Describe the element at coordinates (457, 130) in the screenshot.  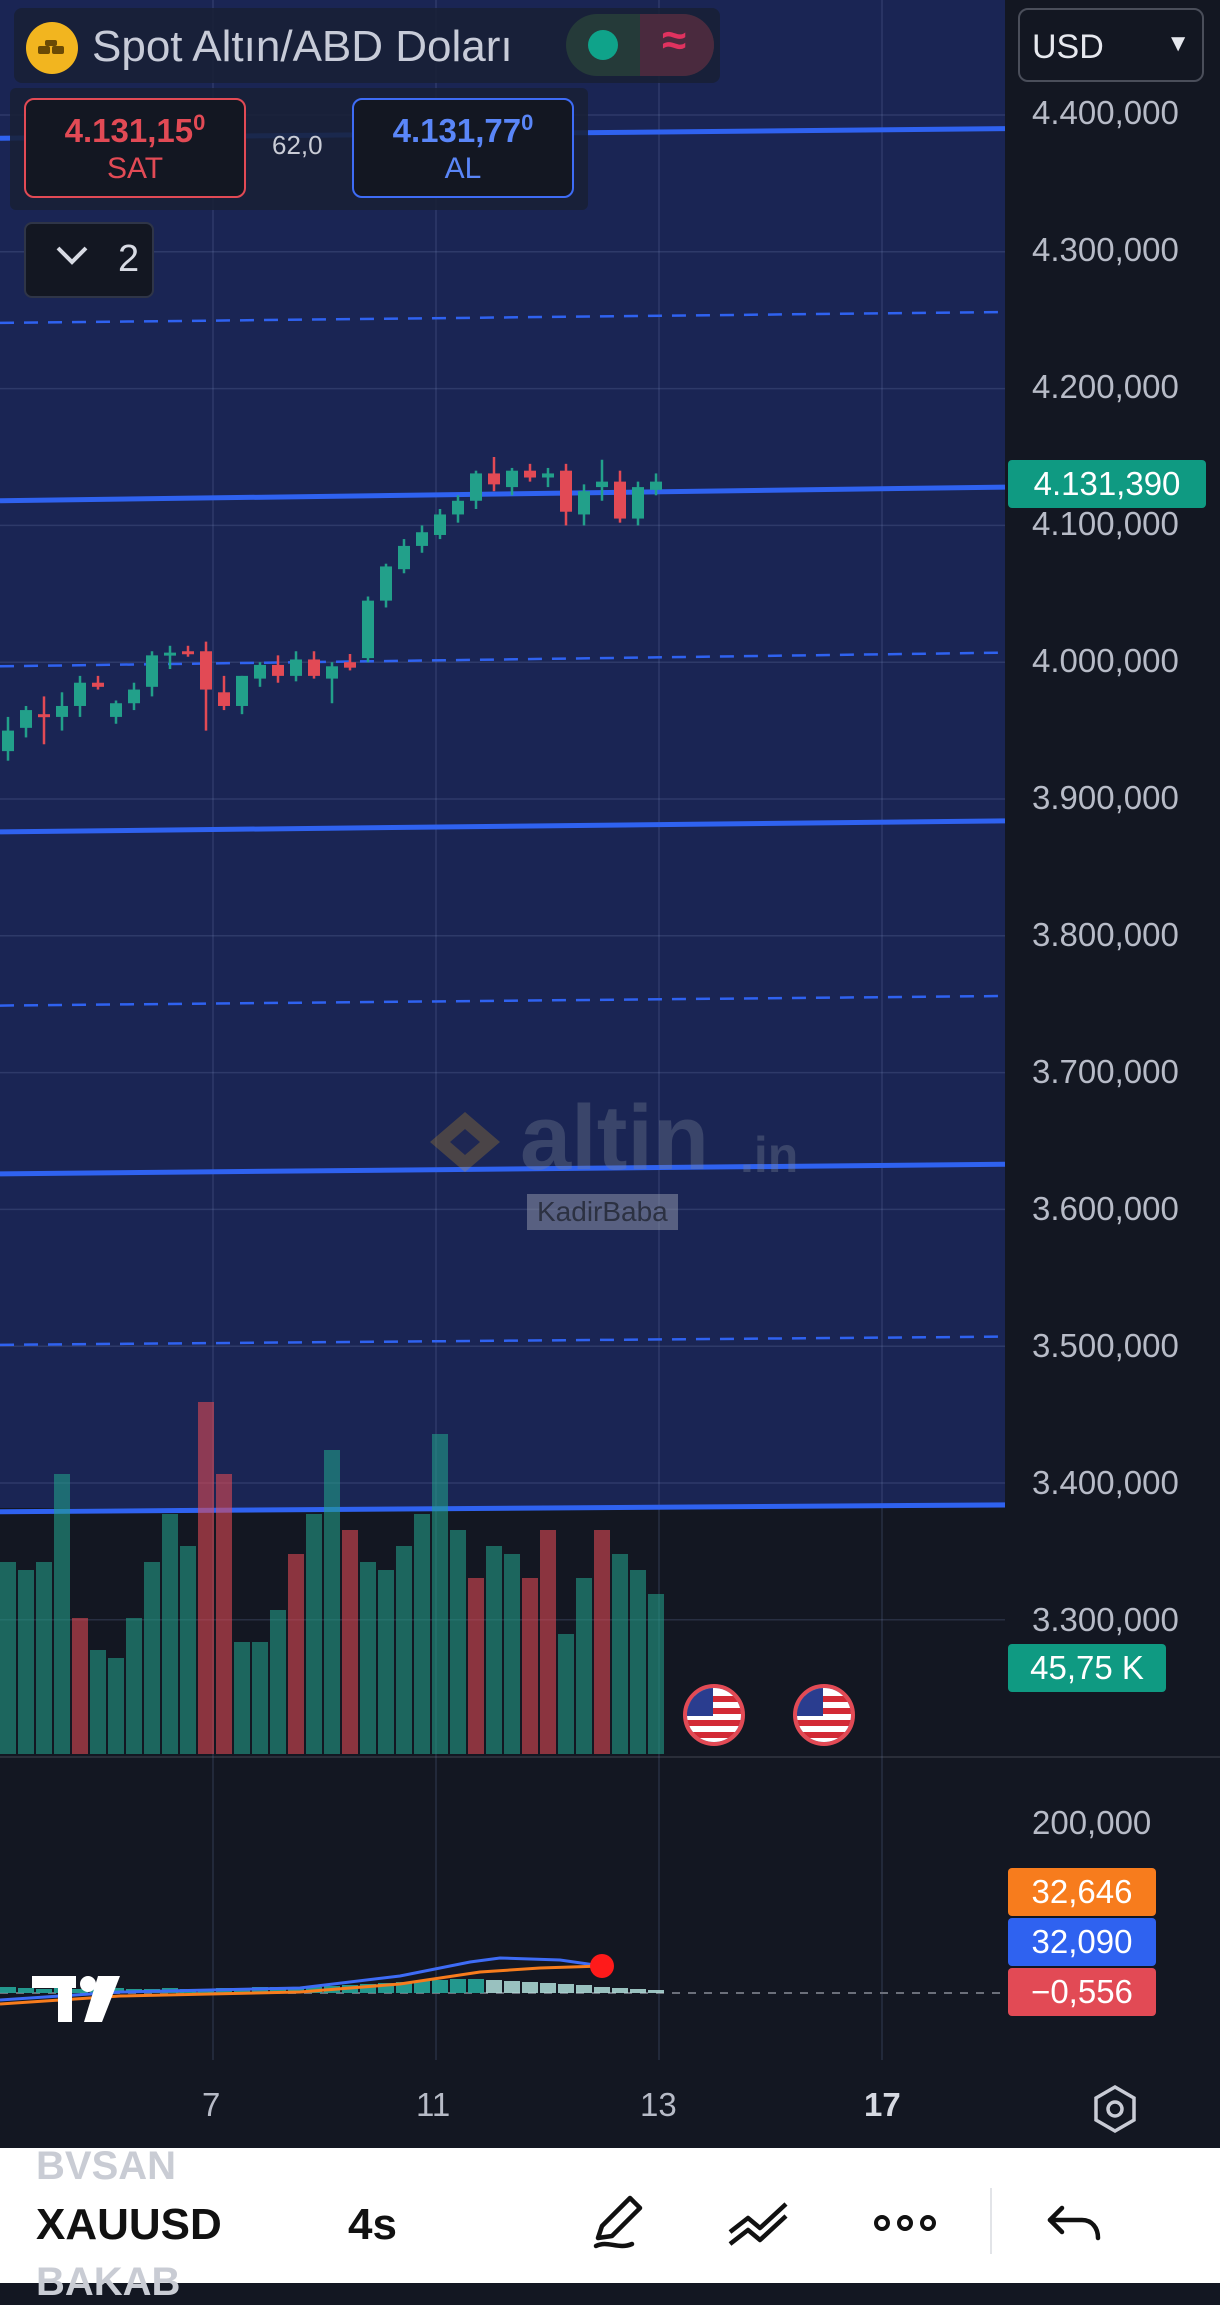
I see `buy-price: 4.131,77` at that location.